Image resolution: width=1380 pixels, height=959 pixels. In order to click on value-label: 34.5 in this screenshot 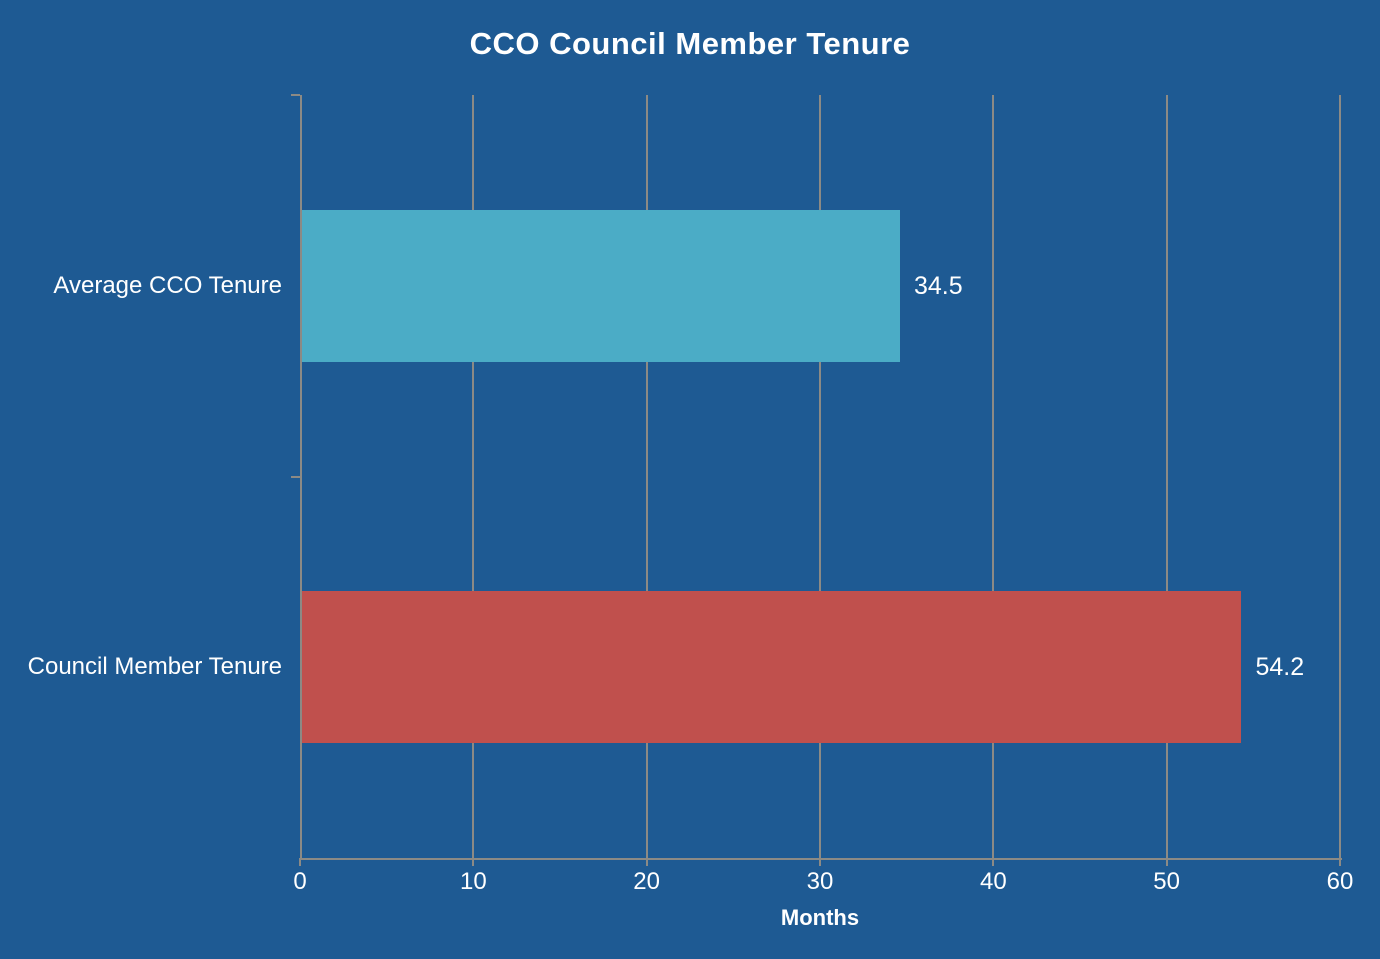, I will do `click(938, 285)`.